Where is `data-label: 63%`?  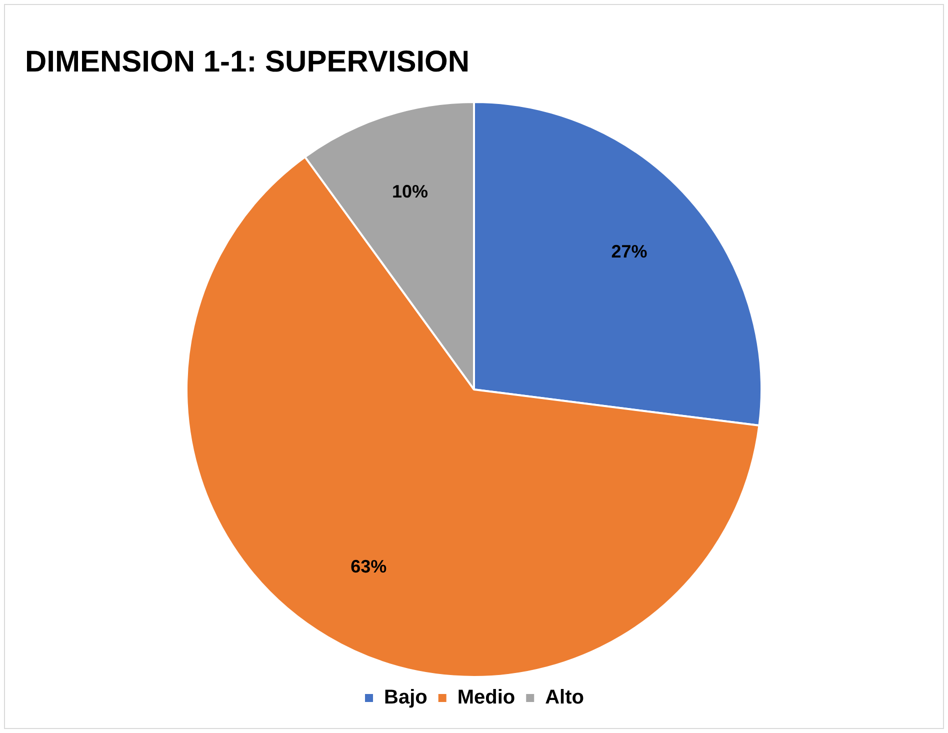 data-label: 63% is located at coordinates (368, 566).